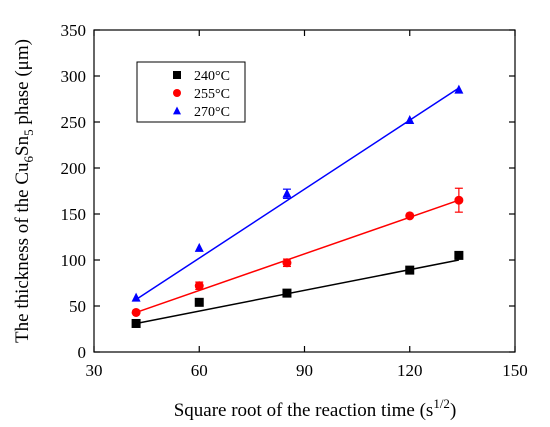 The height and width of the screenshot is (427, 550). Describe the element at coordinates (212, 94) in the screenshot. I see `legend-label-1: 255°C` at that location.